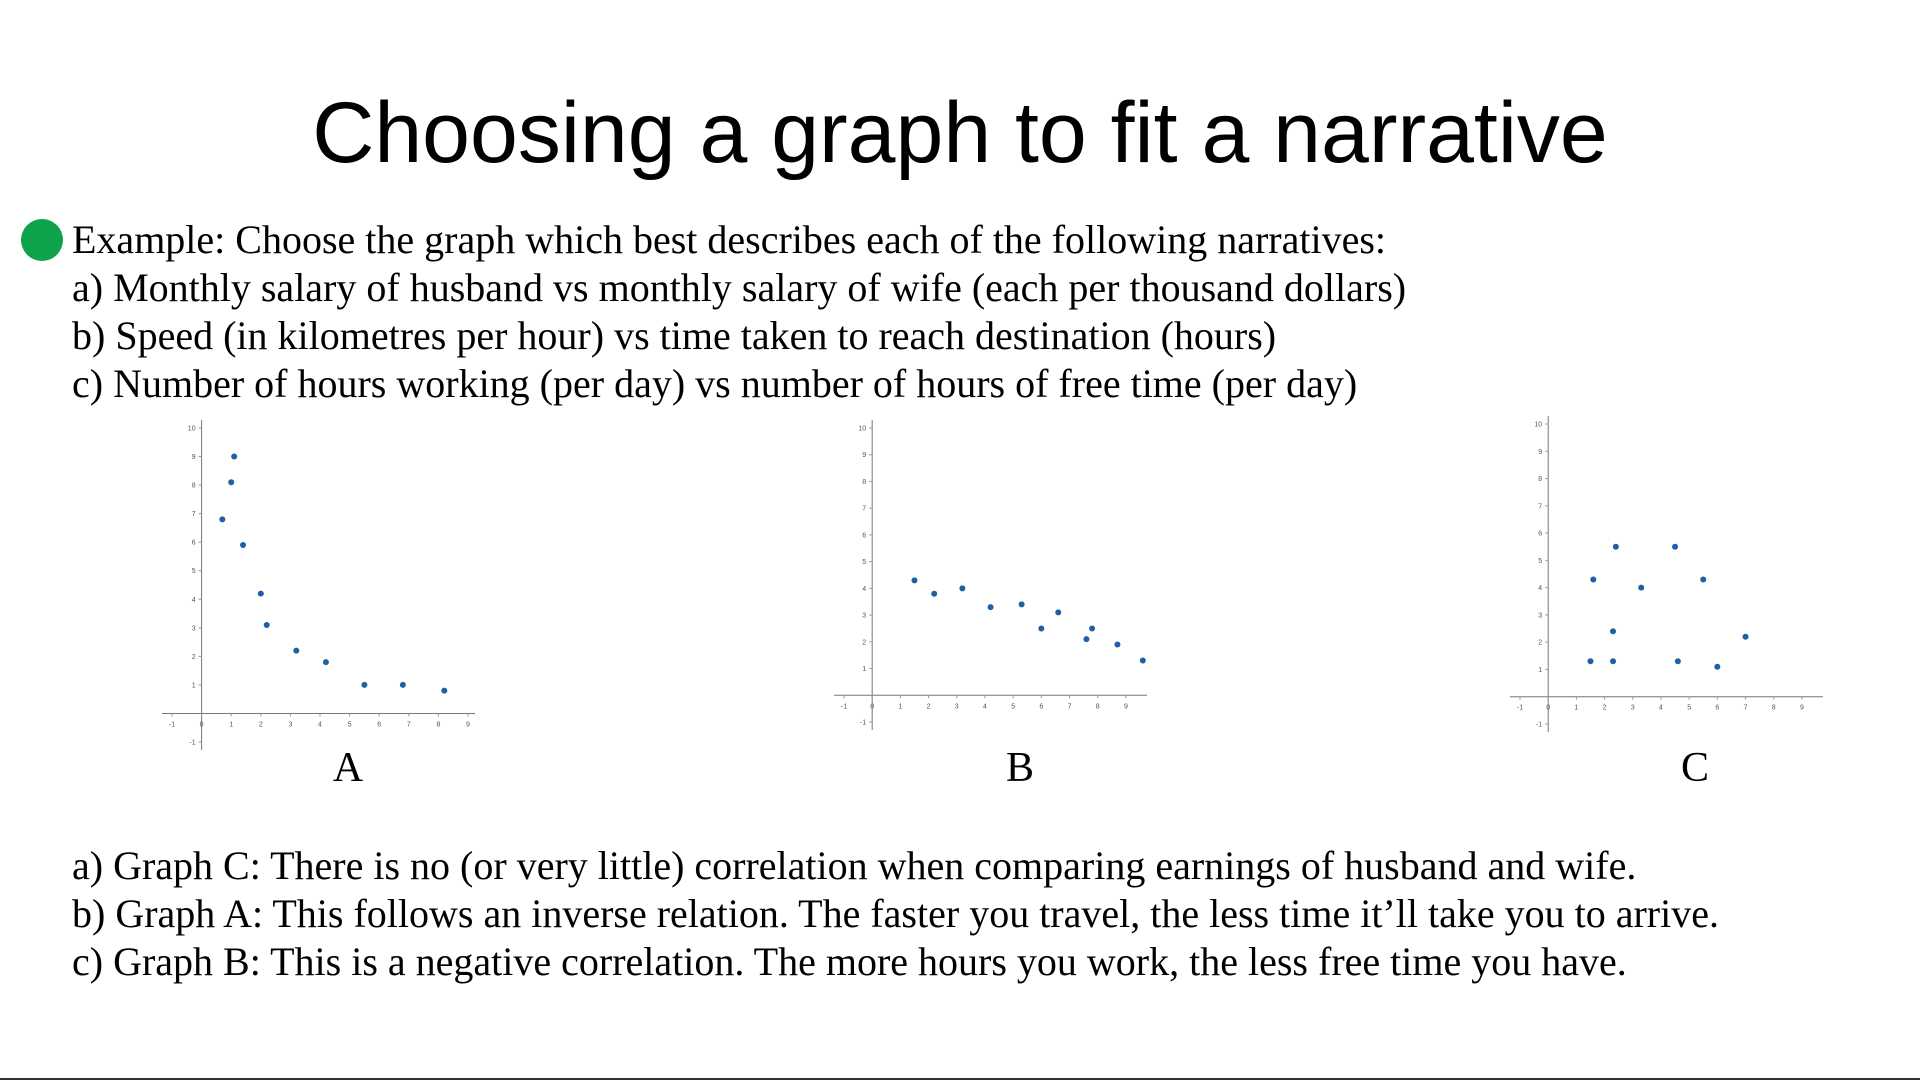  What do you see at coordinates (42, 240) in the screenshot?
I see `bullet-dot-icon` at bounding box center [42, 240].